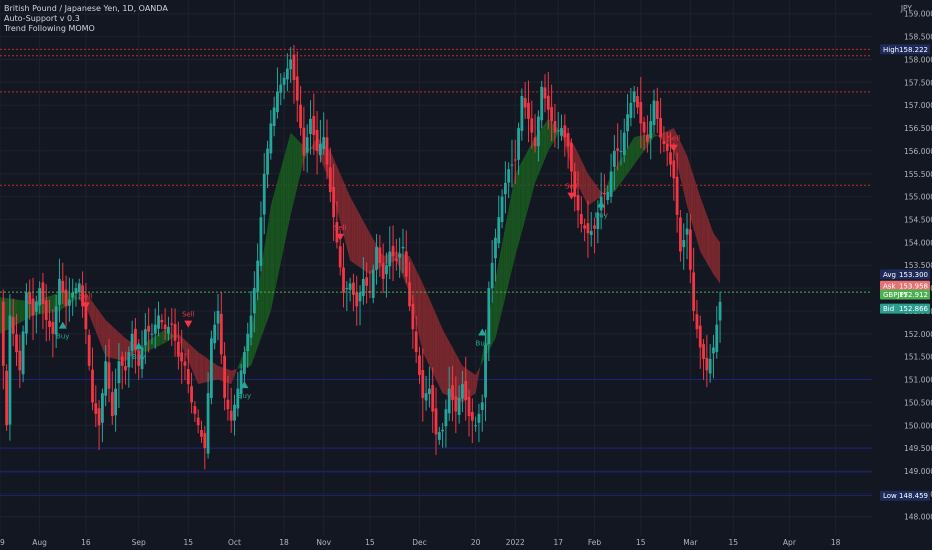  Describe the element at coordinates (918, 402) in the screenshot. I see `price-tick-label: 150.500` at that location.